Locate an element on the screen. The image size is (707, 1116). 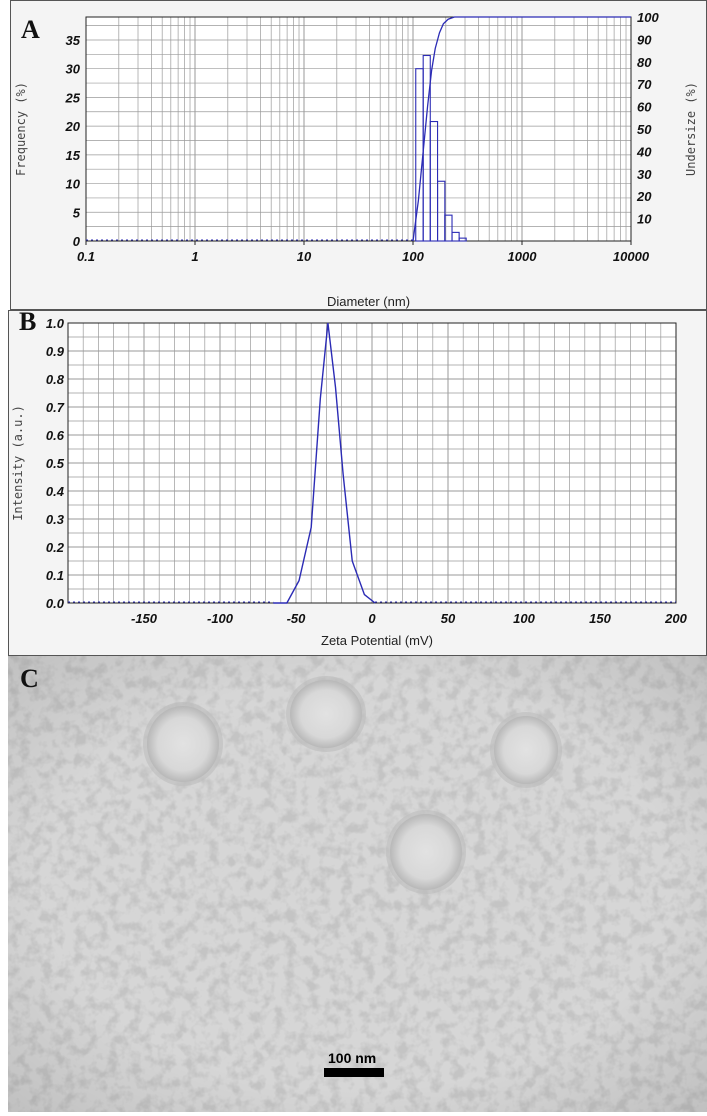
panel-a-letter: A is located at coordinates (30, 29).